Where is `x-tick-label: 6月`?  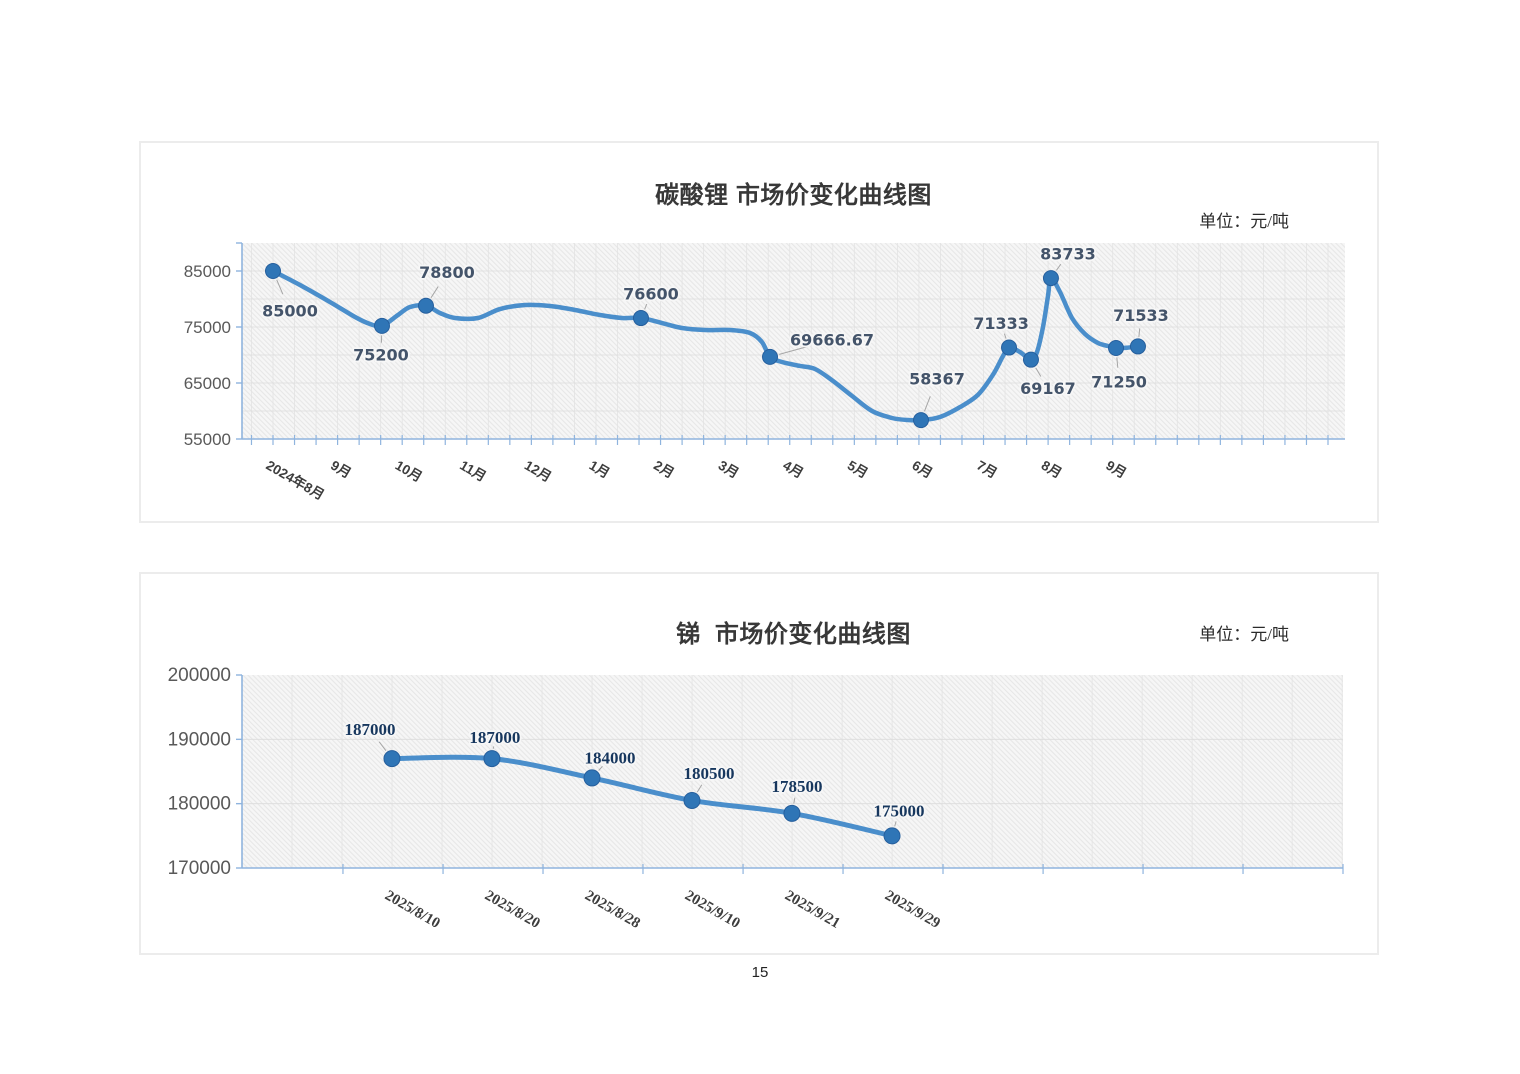 x-tick-label: 6月 is located at coordinates (923, 469).